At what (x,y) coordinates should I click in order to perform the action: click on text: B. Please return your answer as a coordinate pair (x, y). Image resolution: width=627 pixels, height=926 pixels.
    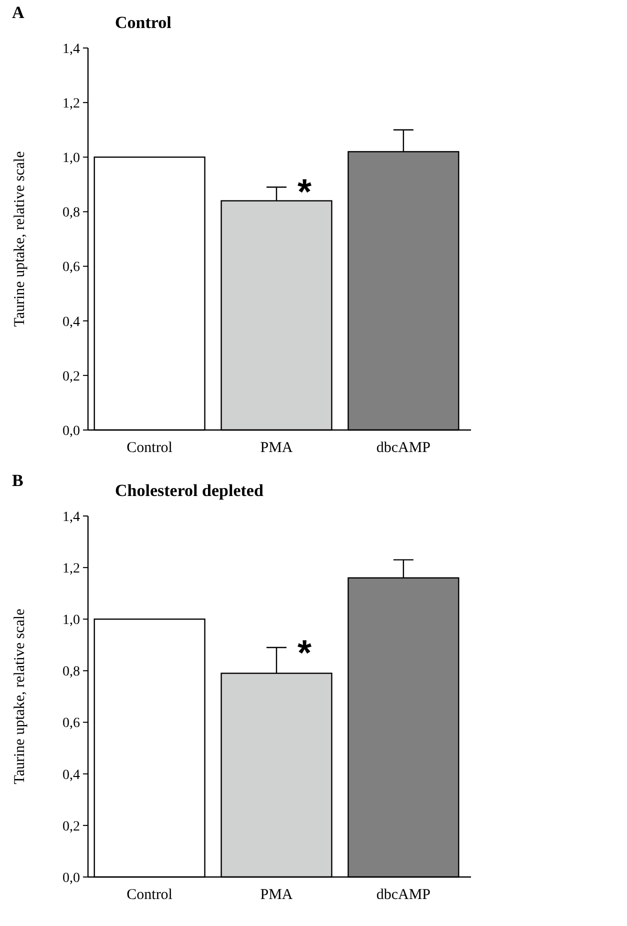
    Looking at the image, I should click on (18, 480).